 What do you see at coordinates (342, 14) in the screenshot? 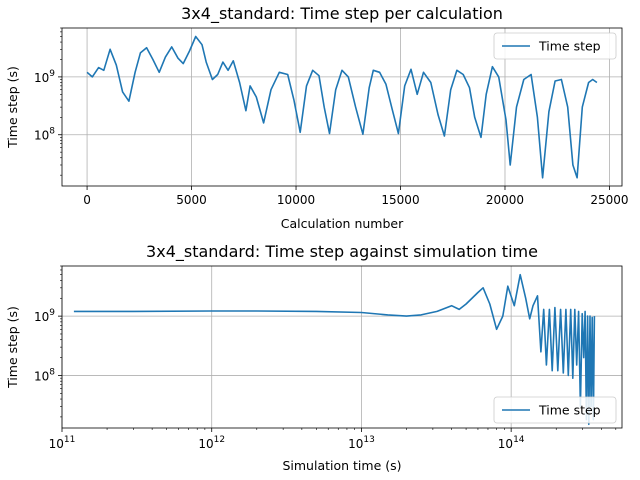
I see `chart-title: 3x4_standard: Time step per calculation` at bounding box center [342, 14].